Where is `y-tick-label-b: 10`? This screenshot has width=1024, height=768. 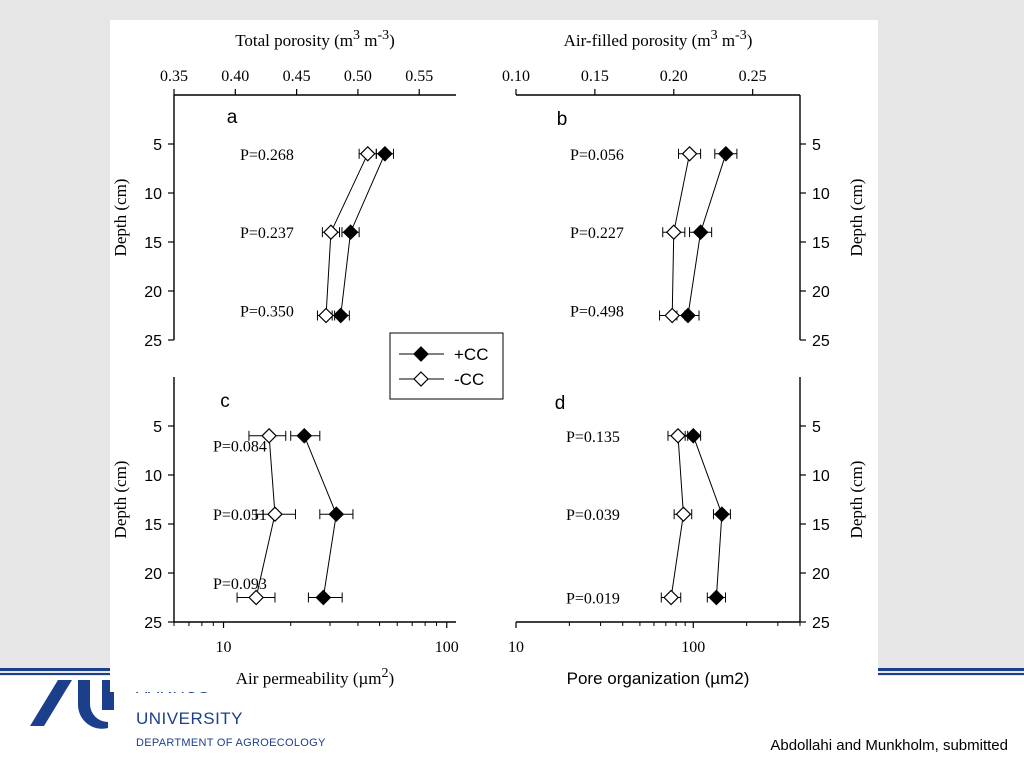
y-tick-label-b: 10 is located at coordinates (821, 194).